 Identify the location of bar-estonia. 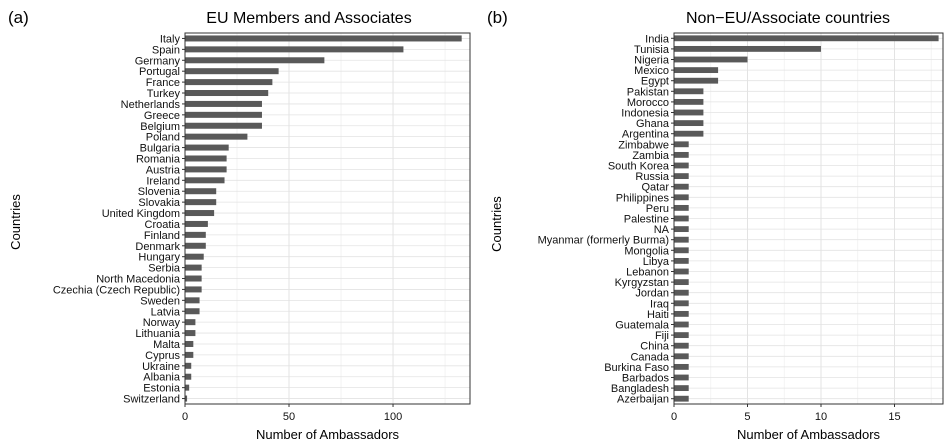
(187, 387).